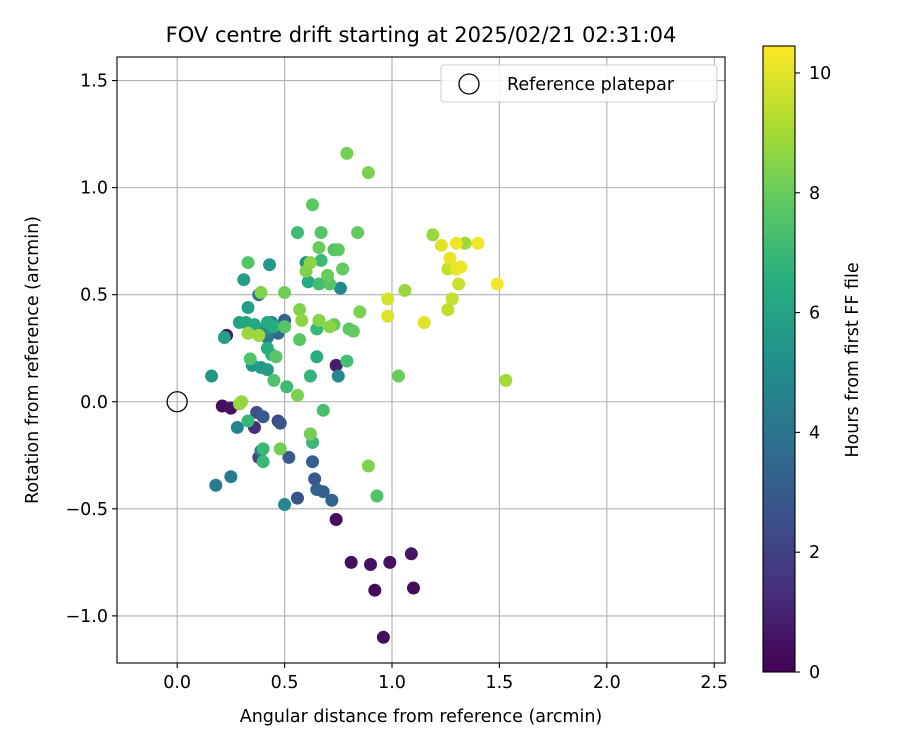  I want to click on legend-label-reference: Reference platepar, so click(591, 85).